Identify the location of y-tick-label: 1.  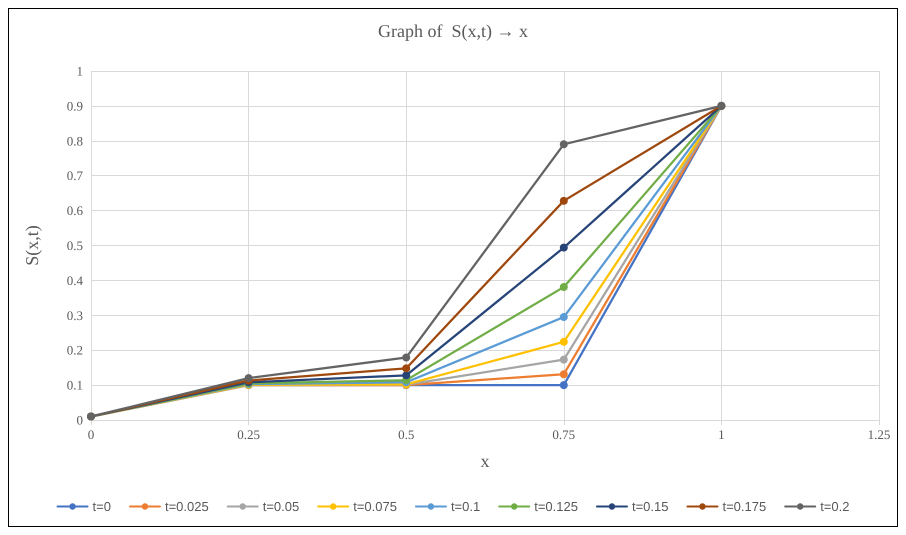
(79, 71).